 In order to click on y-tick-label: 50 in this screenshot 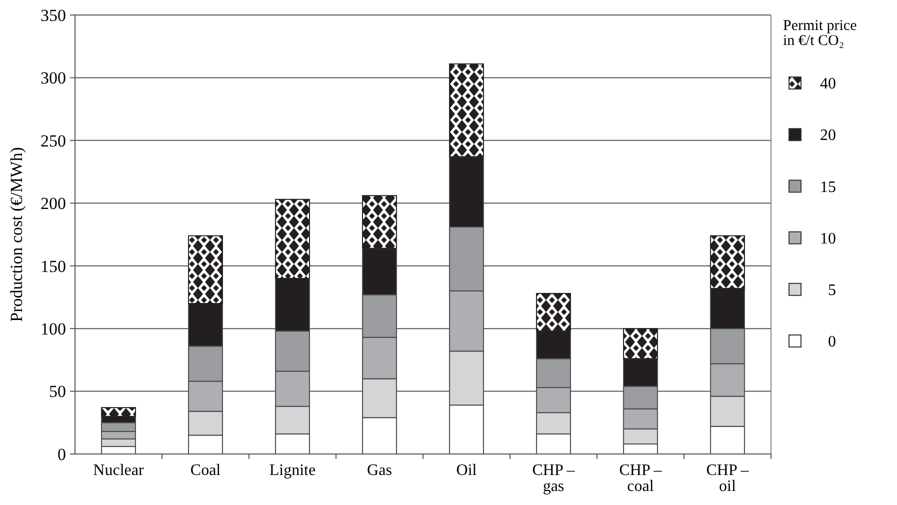, I will do `click(57, 392)`.